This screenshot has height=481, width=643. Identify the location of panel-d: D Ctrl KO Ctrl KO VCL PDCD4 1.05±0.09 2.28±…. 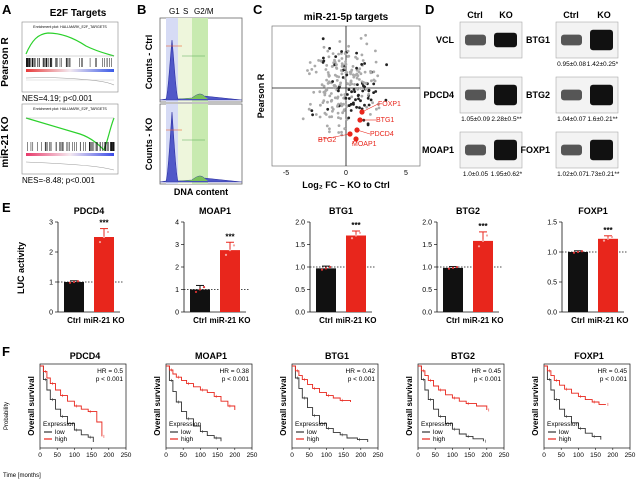
(521, 90).